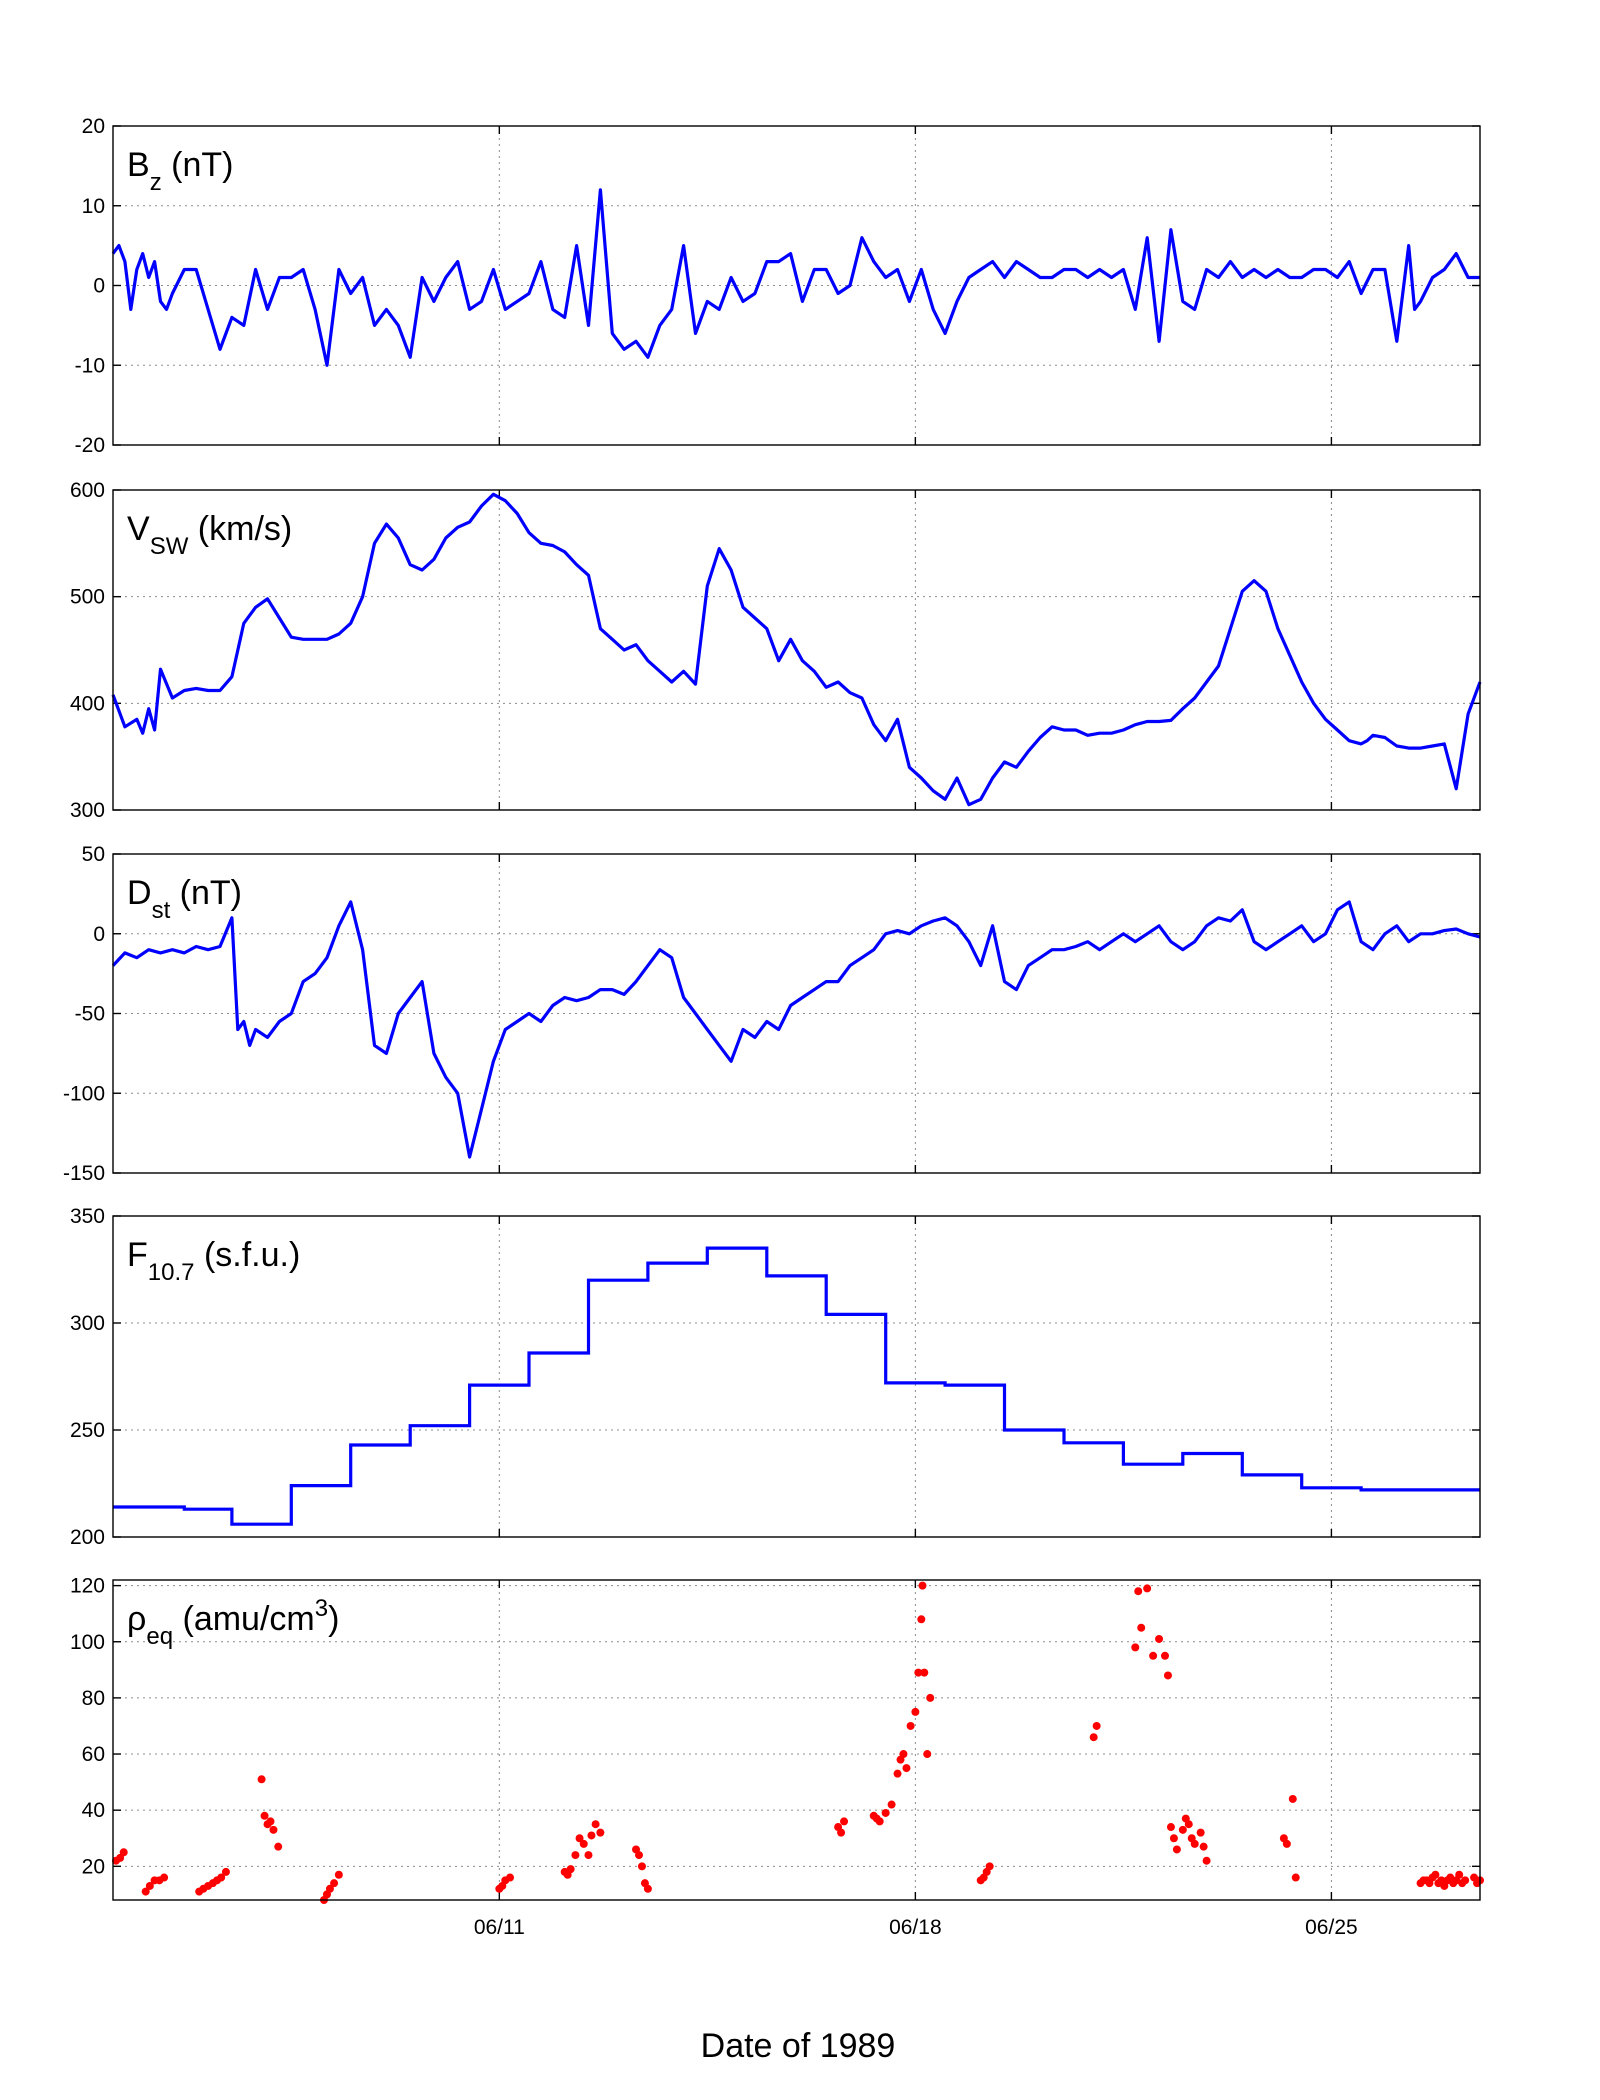 This screenshot has width=1600, height=2100. Describe the element at coordinates (138, 529) in the screenshot. I see `panel-label-main: V` at that location.